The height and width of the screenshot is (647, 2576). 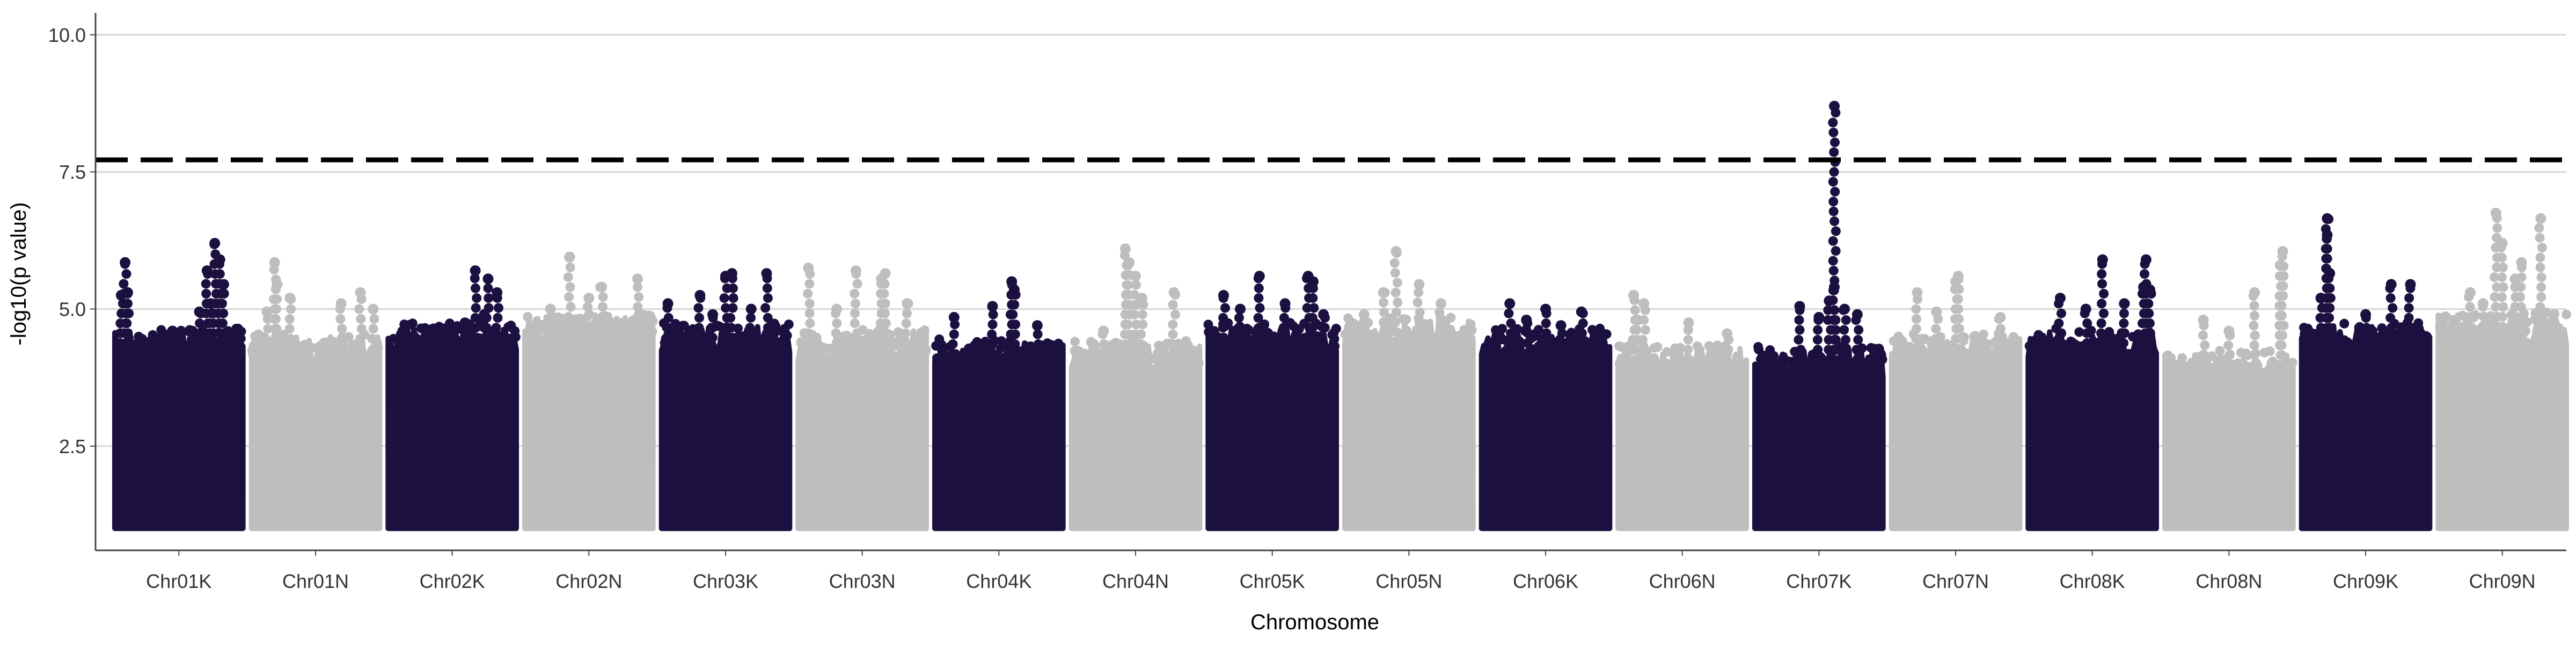 What do you see at coordinates (72, 310) in the screenshot?
I see `y-tick-label: 5.0` at bounding box center [72, 310].